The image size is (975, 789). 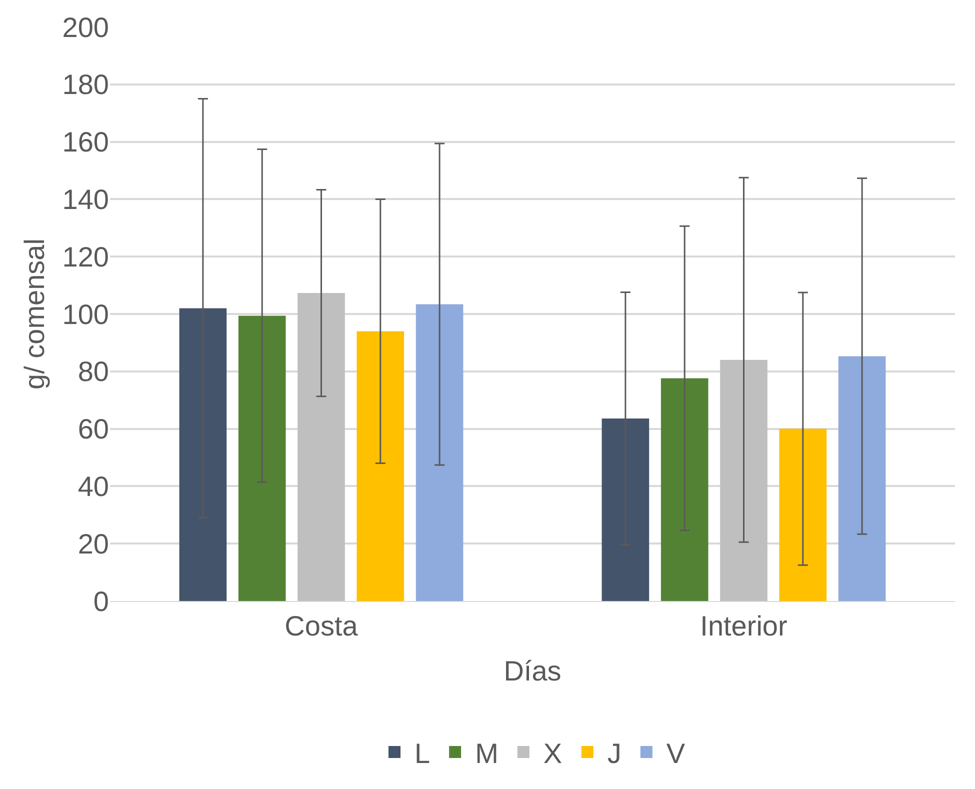 I want to click on x-tick-label: Costa, so click(x=321, y=626).